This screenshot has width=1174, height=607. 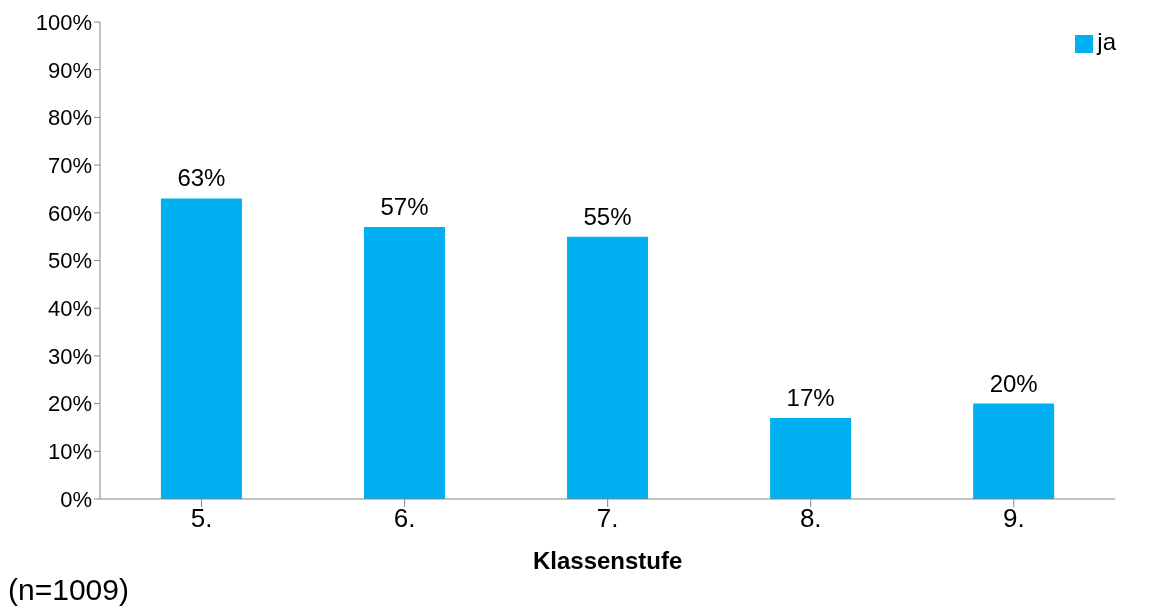 What do you see at coordinates (69, 165) in the screenshot?
I see `y-tick-label: 70%` at bounding box center [69, 165].